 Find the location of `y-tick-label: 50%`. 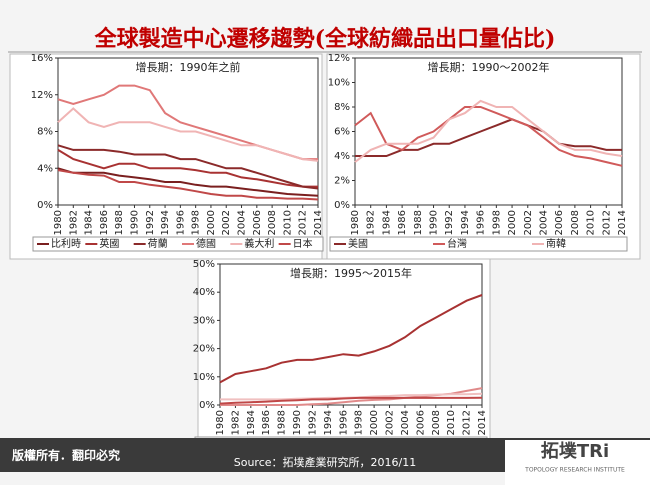

y-tick-label: 50% is located at coordinates (204, 264).